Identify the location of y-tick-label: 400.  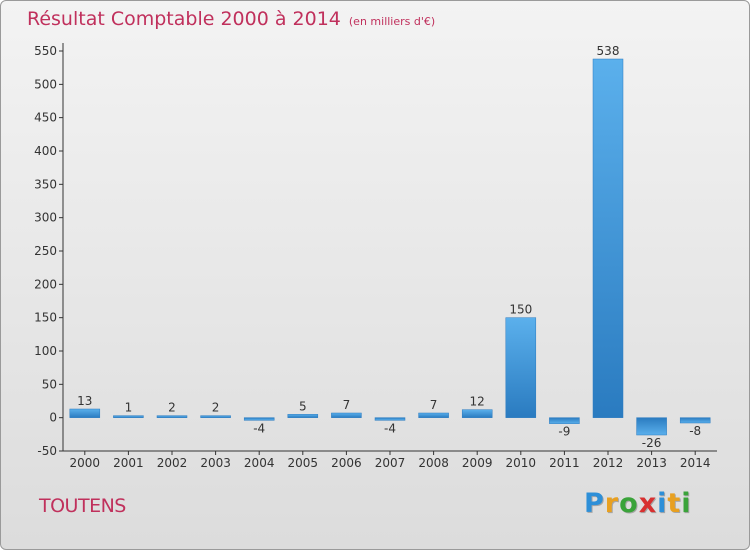
(45, 151).